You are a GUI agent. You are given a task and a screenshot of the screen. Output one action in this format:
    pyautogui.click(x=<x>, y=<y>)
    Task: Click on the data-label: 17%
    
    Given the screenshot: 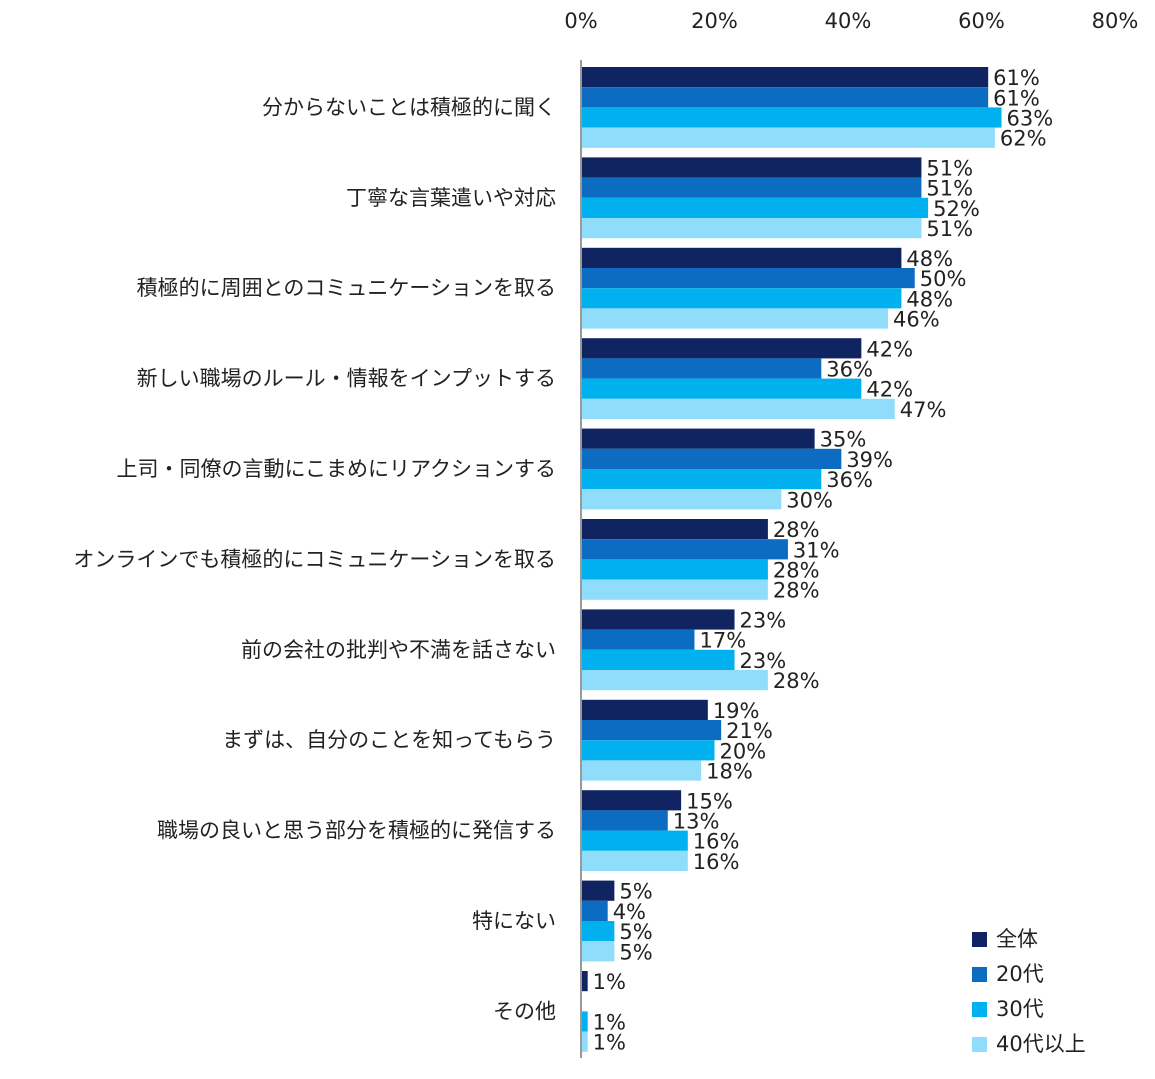 What is the action you would take?
    pyautogui.click(x=722, y=641)
    